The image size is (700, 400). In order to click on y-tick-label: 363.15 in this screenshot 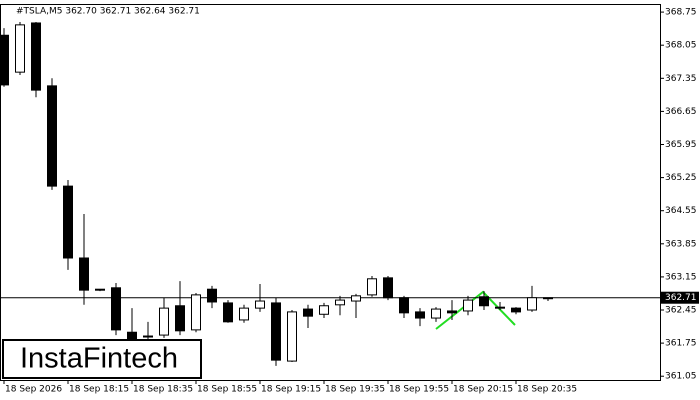, I will do `click(681, 277)`.